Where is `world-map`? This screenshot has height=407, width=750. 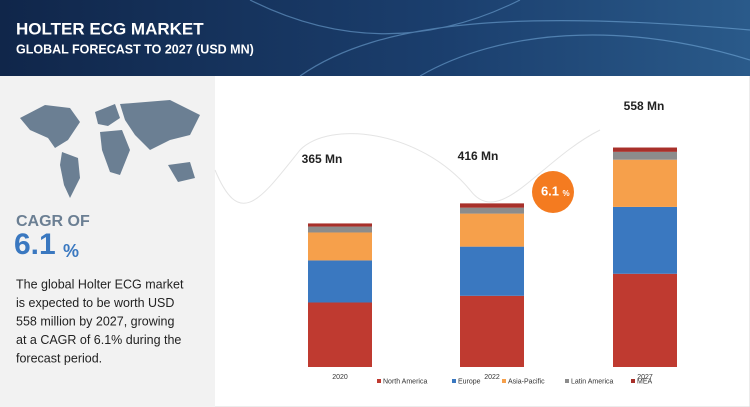
world-map is located at coordinates (110, 149).